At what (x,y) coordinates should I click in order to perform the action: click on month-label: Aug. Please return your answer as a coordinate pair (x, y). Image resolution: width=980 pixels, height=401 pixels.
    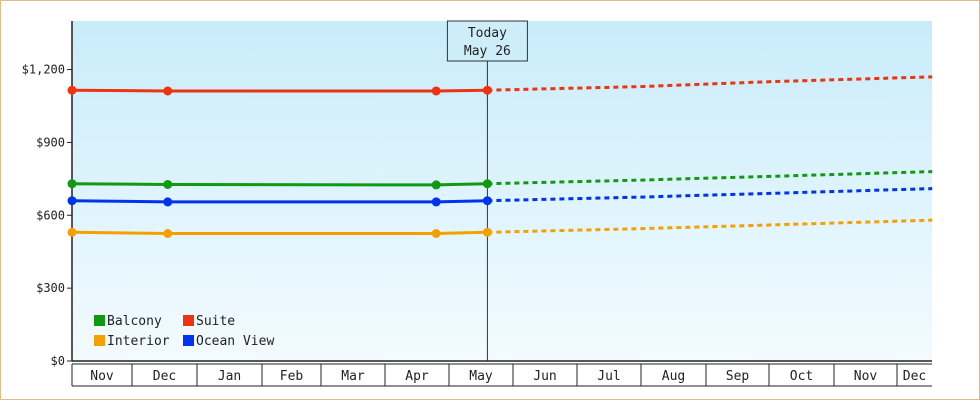
    Looking at the image, I should click on (673, 376).